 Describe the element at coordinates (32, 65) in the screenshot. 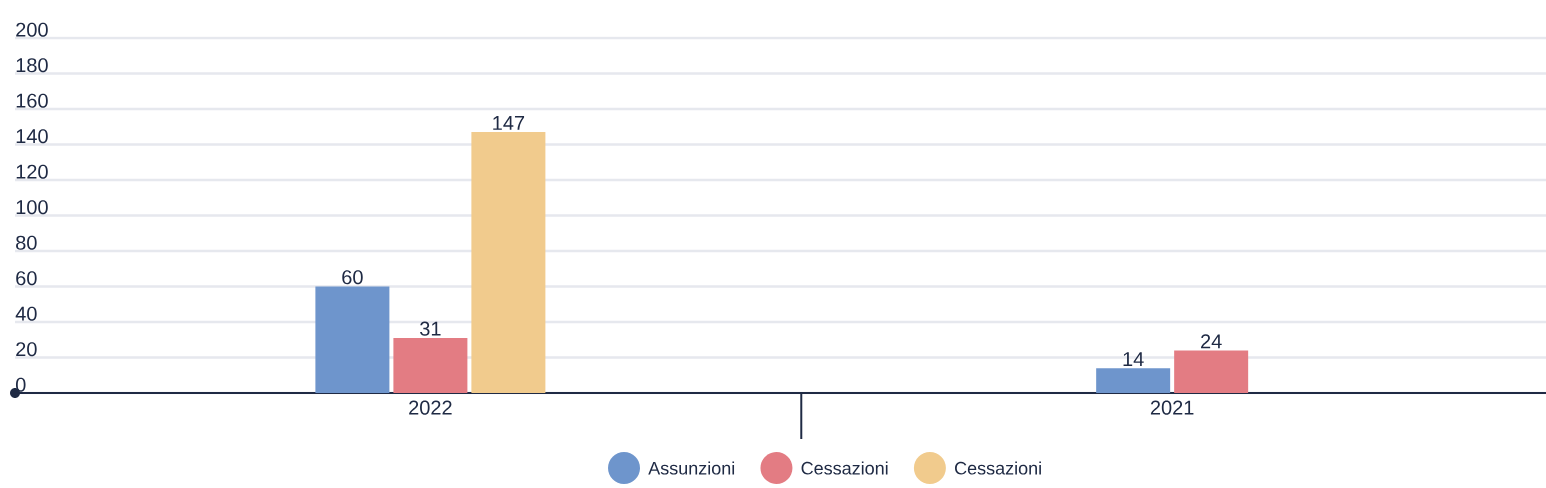

I see `y-tick-label: 180` at that location.